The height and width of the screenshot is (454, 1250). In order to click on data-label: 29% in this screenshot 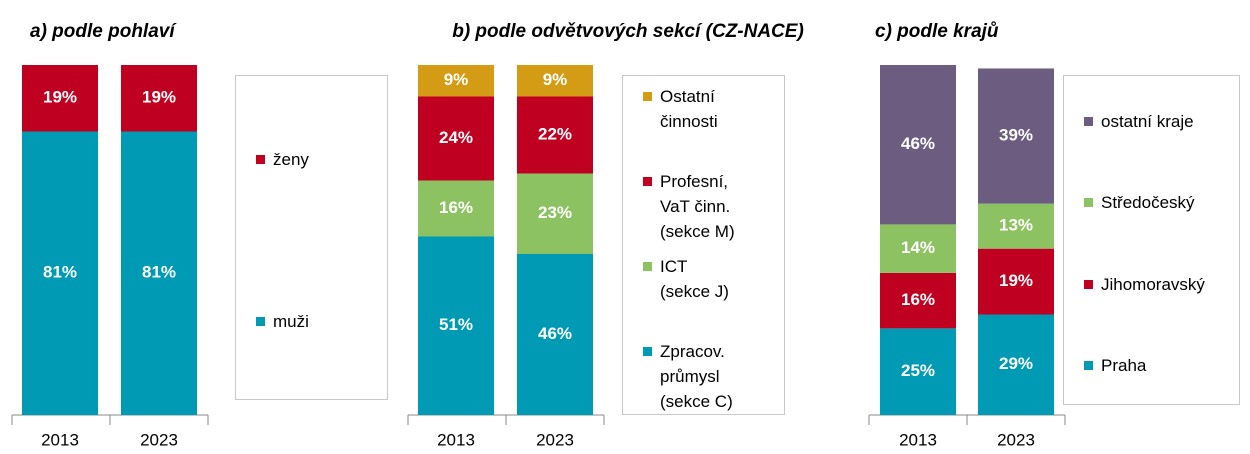, I will do `click(1016, 363)`.